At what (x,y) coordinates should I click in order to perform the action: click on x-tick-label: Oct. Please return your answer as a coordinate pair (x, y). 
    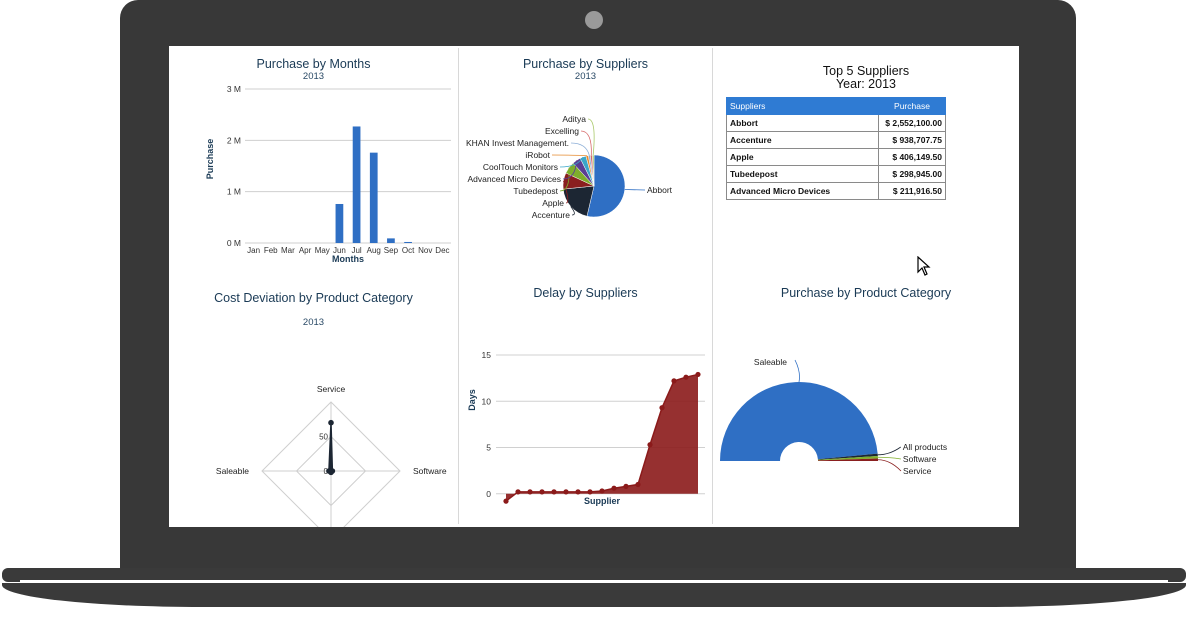
    Looking at the image, I should click on (408, 250).